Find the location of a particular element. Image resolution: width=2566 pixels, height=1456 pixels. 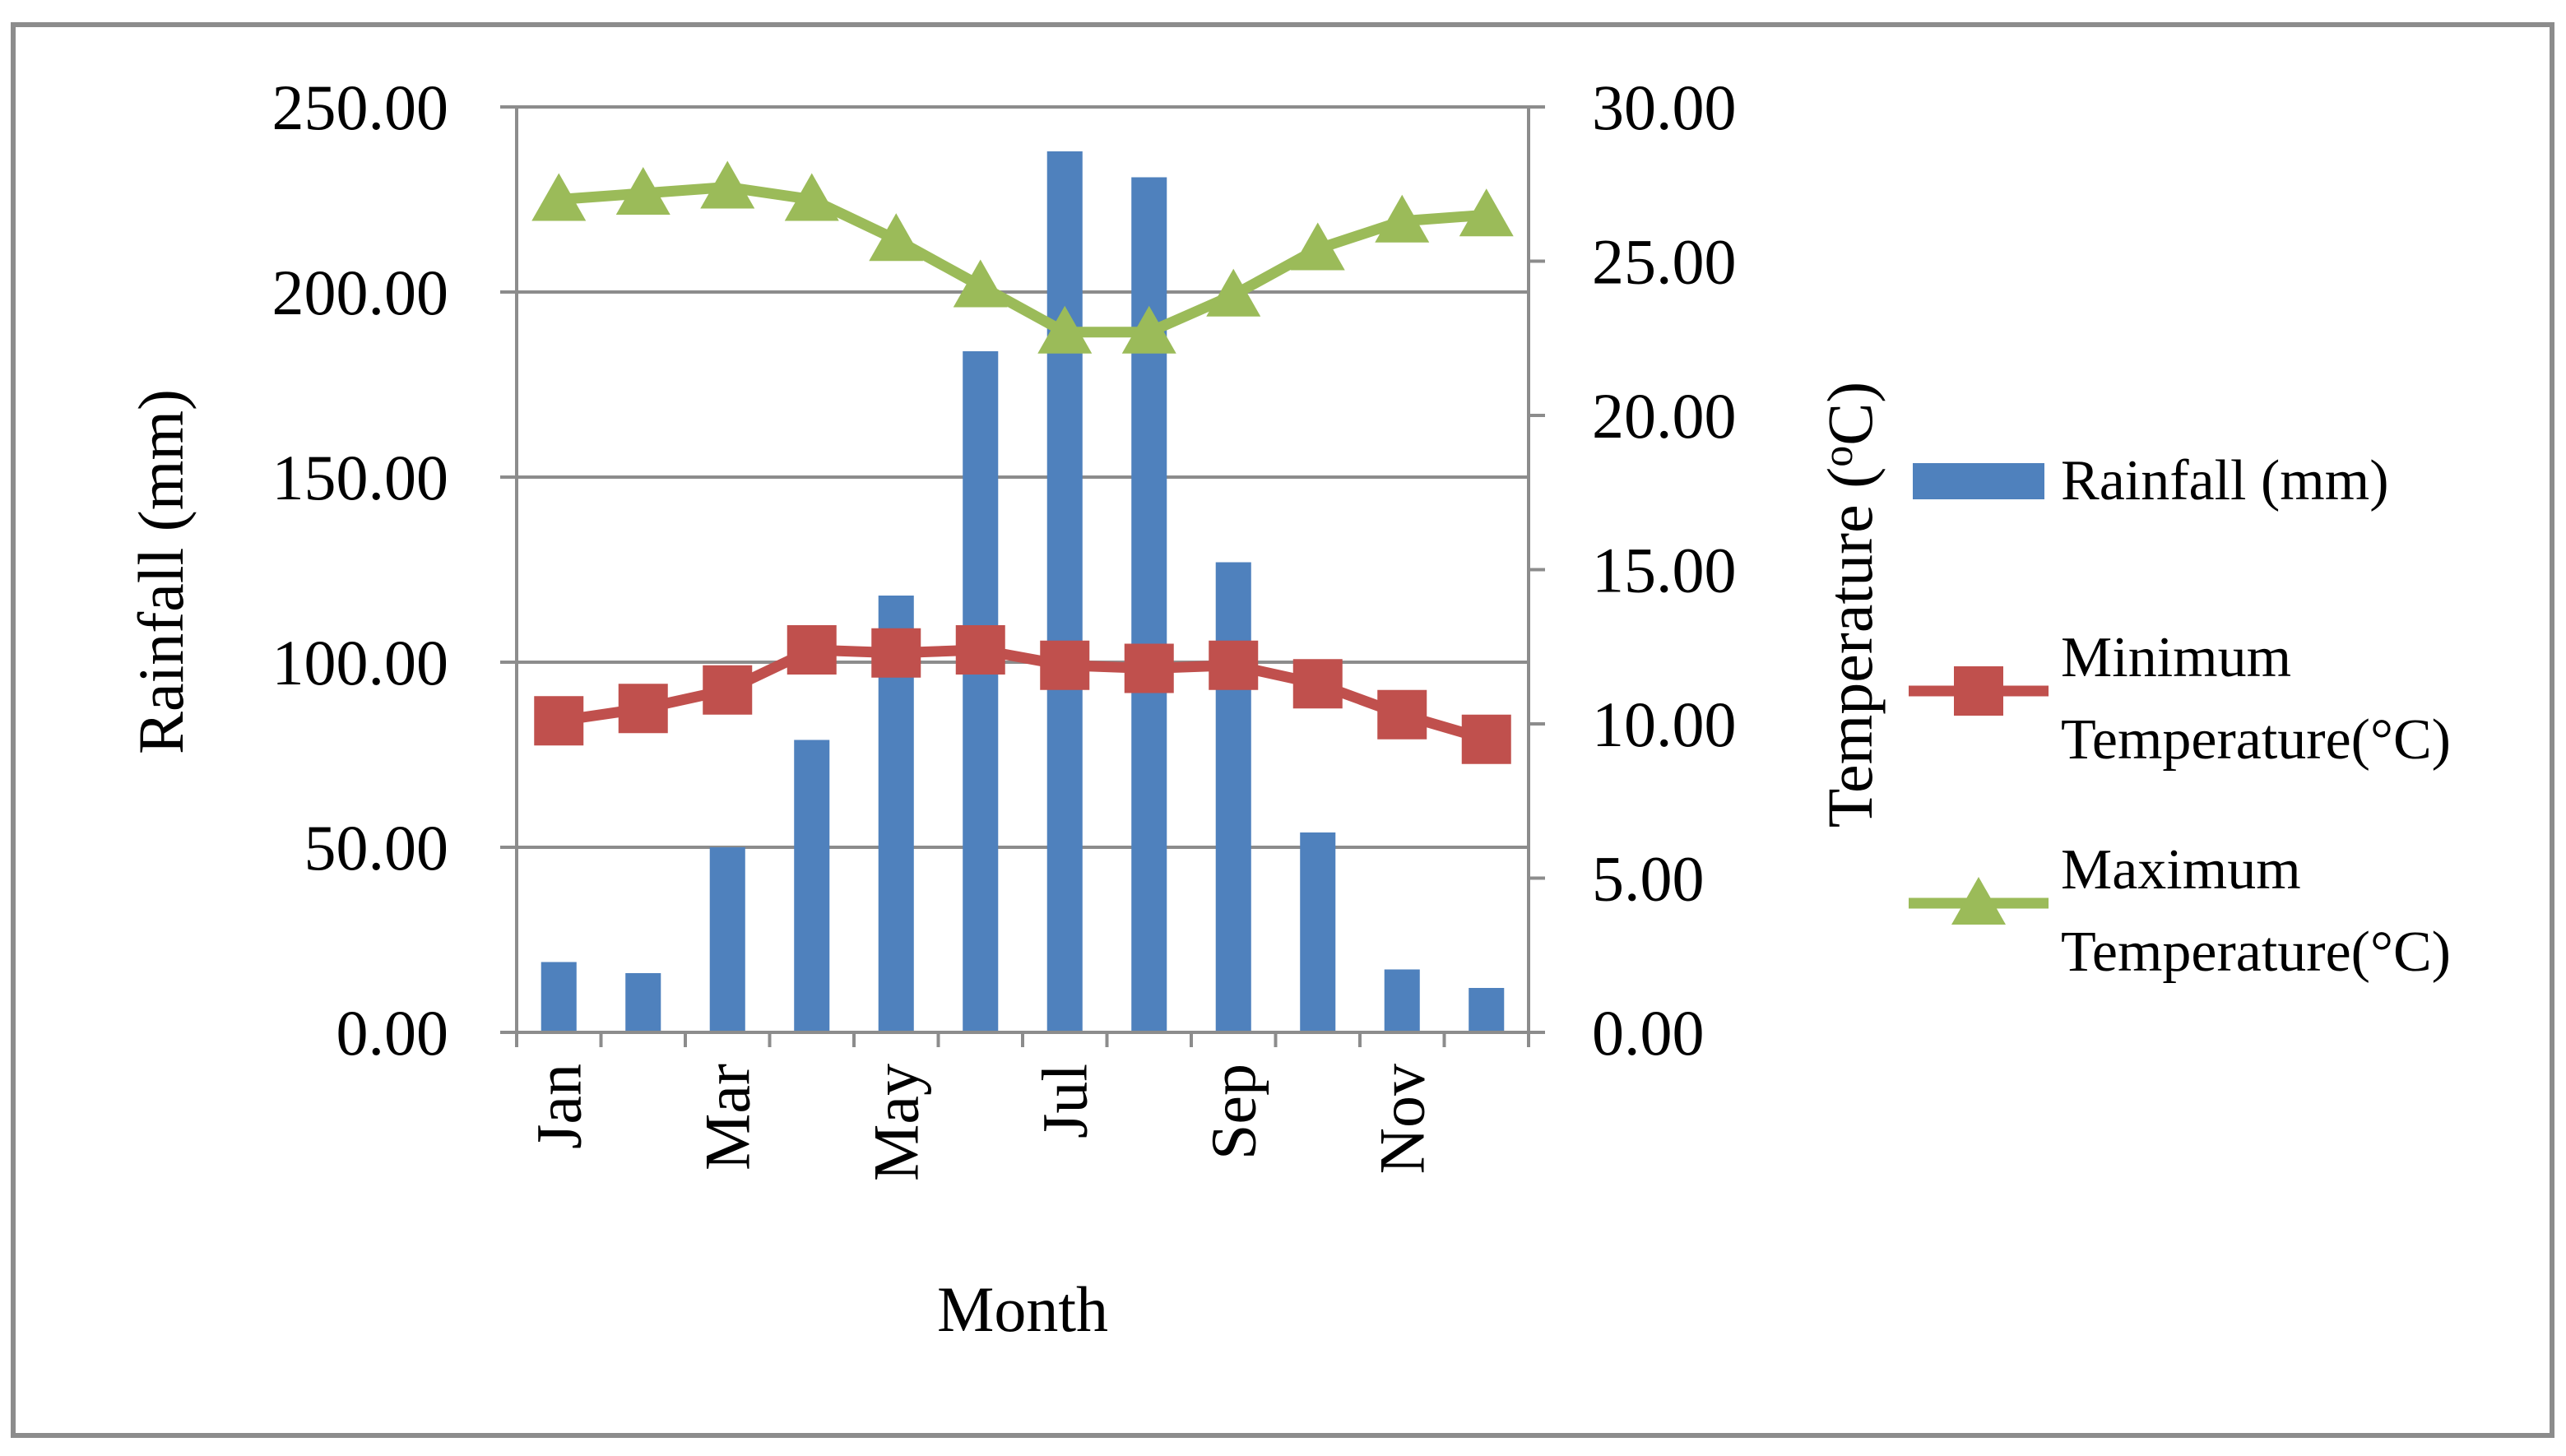

right-y-tick-label: 15.00 is located at coordinates (1664, 570).